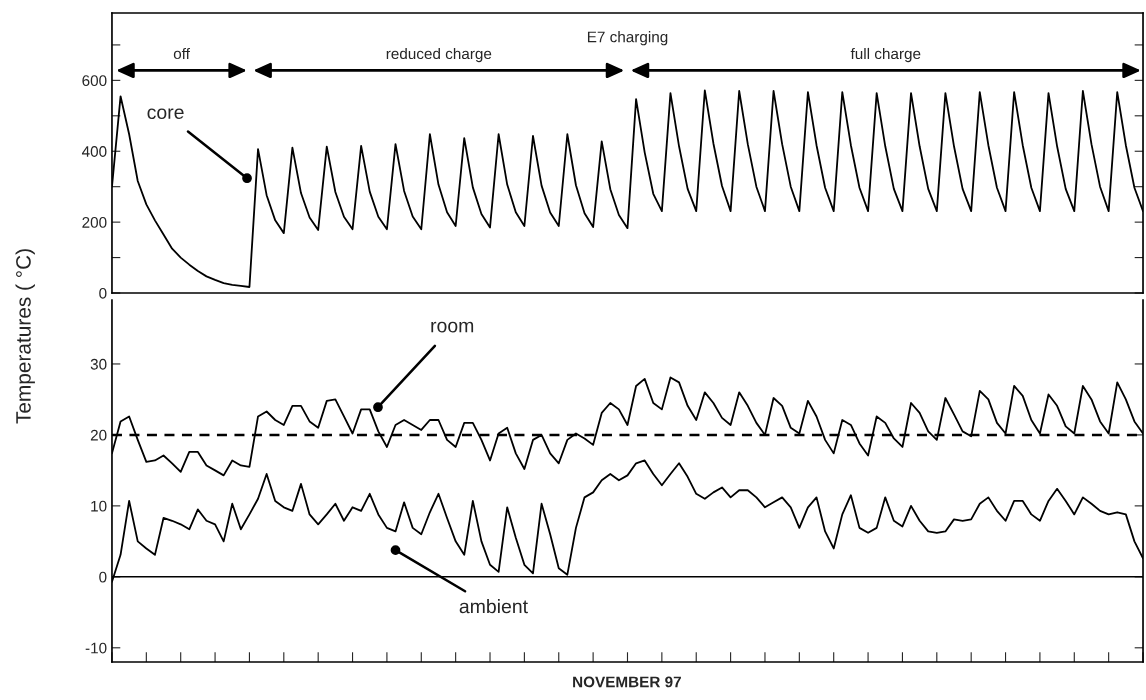 The height and width of the screenshot is (700, 1146). Describe the element at coordinates (165, 114) in the screenshot. I see `series-label: core` at that location.